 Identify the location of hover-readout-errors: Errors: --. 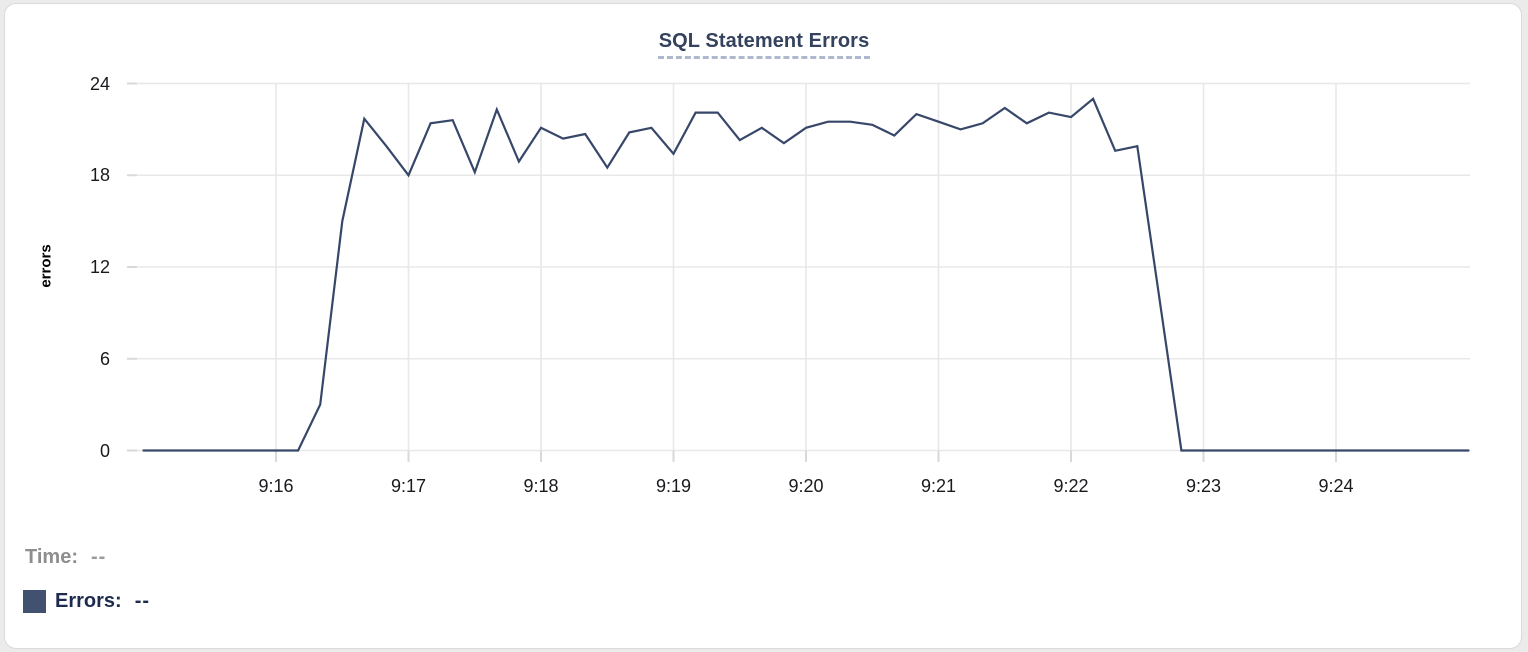
(86, 601).